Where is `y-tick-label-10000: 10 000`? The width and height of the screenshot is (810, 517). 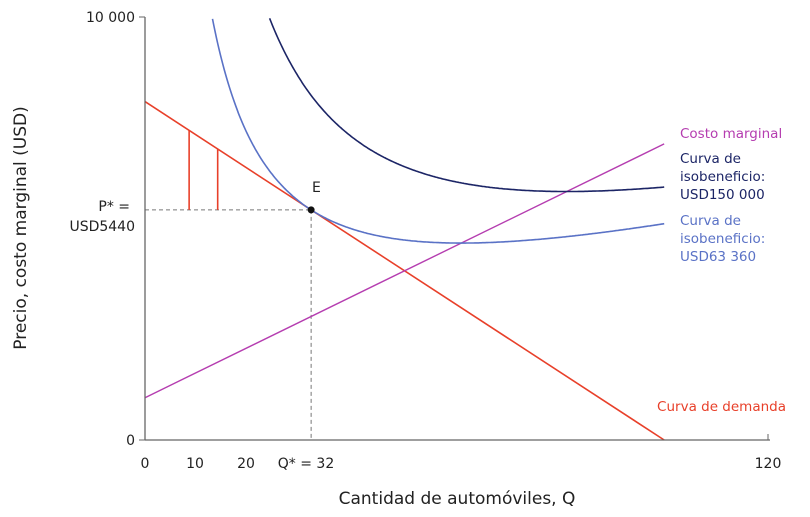 y-tick-label-10000: 10 000 is located at coordinates (110, 18).